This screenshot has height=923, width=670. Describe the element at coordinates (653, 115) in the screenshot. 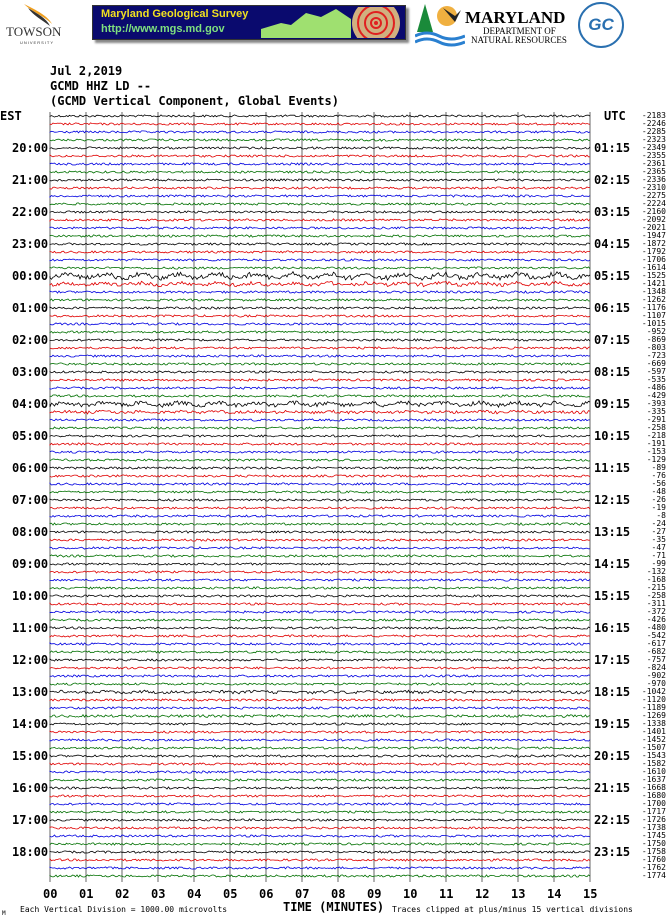

I see `trace-offset-label: -2183` at that location.